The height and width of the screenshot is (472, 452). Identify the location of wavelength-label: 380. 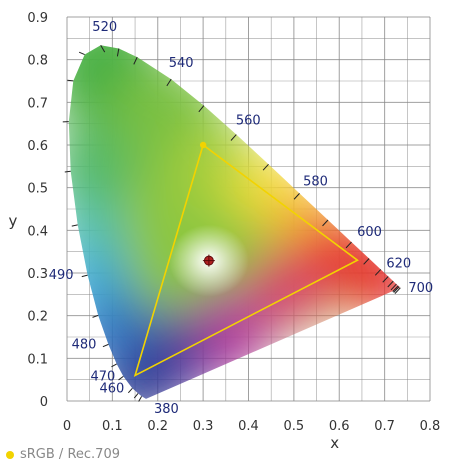
(166, 409).